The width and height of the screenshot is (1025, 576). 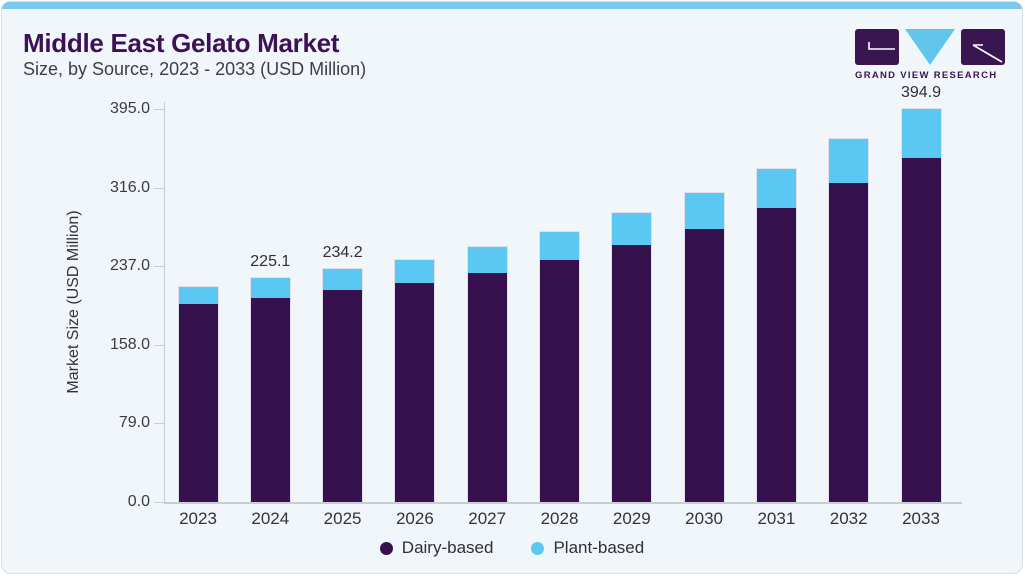 I want to click on bar-group-2030, so click(x=704, y=347).